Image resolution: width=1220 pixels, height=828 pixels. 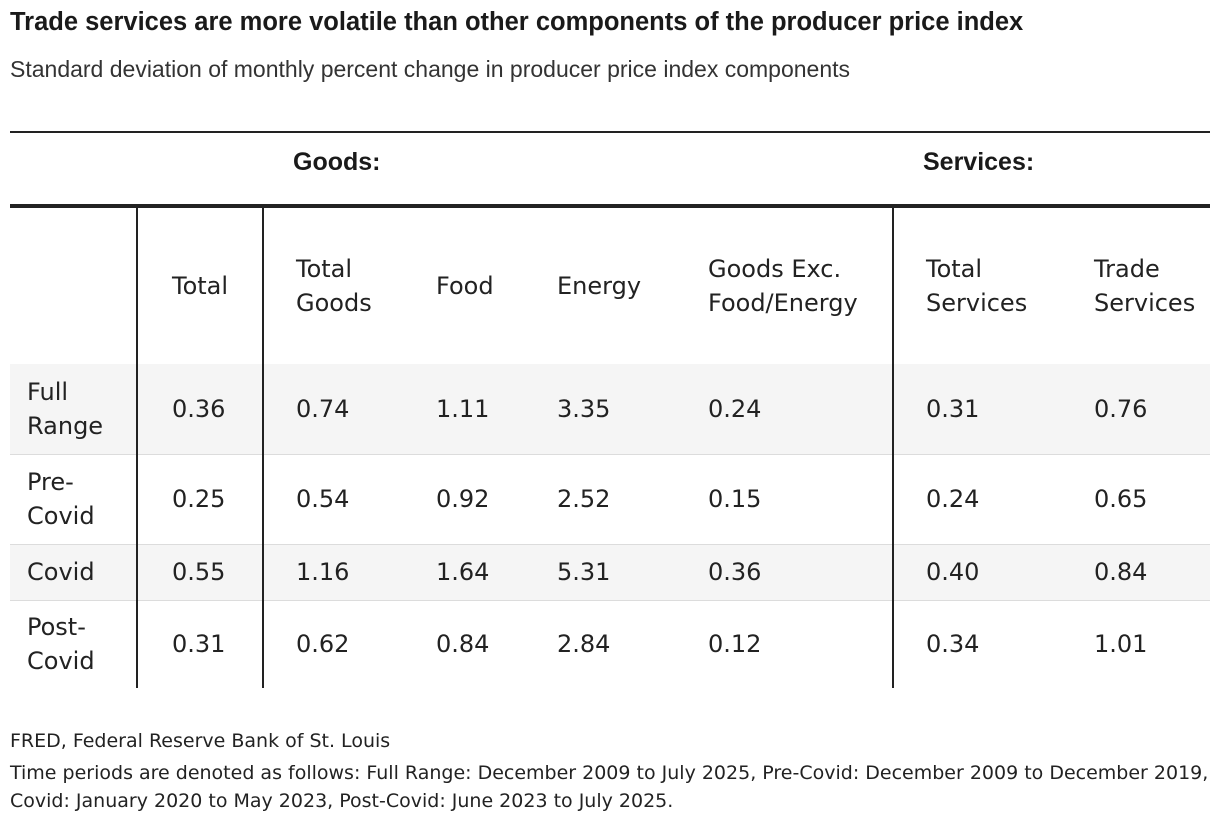 I want to click on source-note: FRED, Federal Reserve Bank of St. Louis, so click(x=200, y=741).